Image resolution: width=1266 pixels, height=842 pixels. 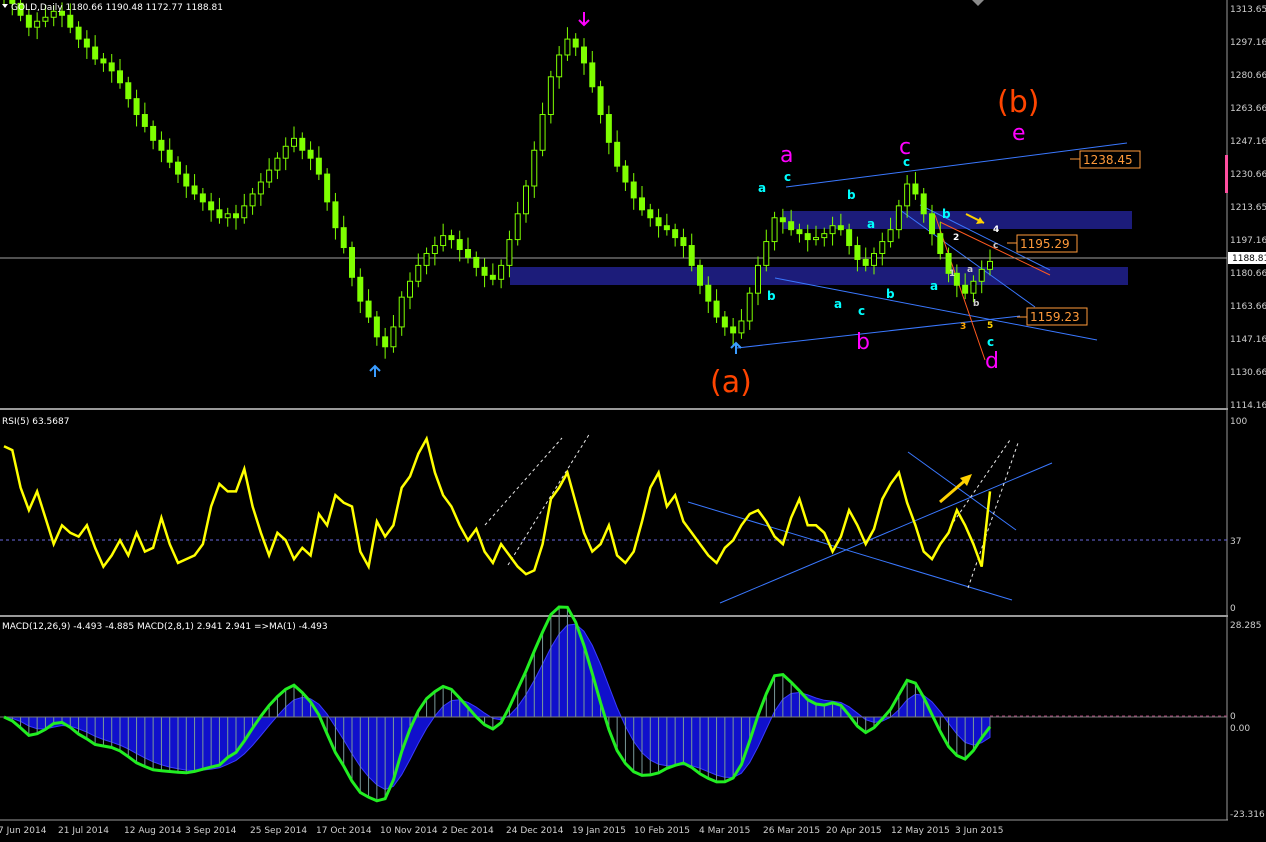 I want to click on wave-label-d-magenta: d, so click(x=992, y=361).